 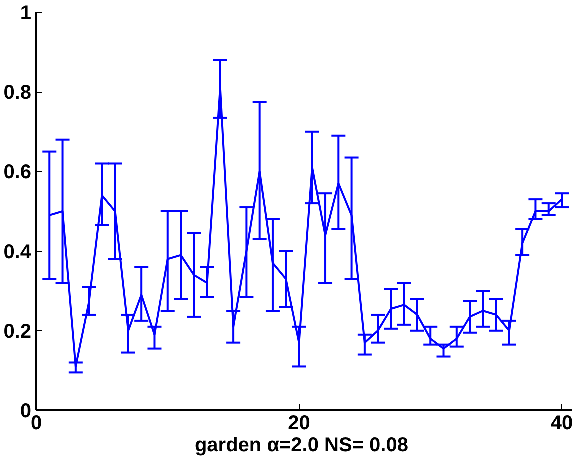 What do you see at coordinates (18, 93) in the screenshot?
I see `y-tick-label: 0.8` at bounding box center [18, 93].